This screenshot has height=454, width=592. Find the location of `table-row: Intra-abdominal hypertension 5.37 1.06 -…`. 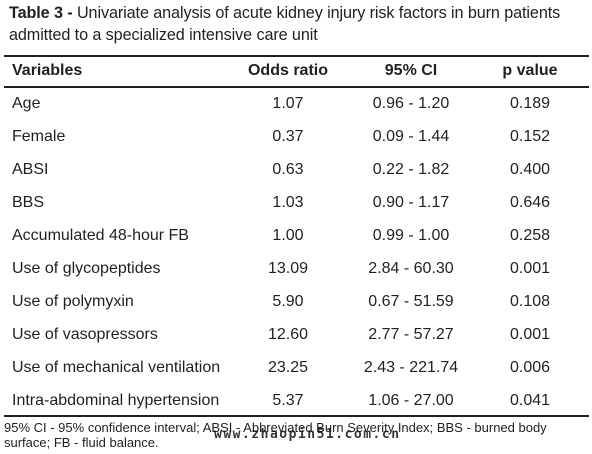

table-row: Intra-abdominal hypertension 5.37 1.06 -… is located at coordinates (296, 401).